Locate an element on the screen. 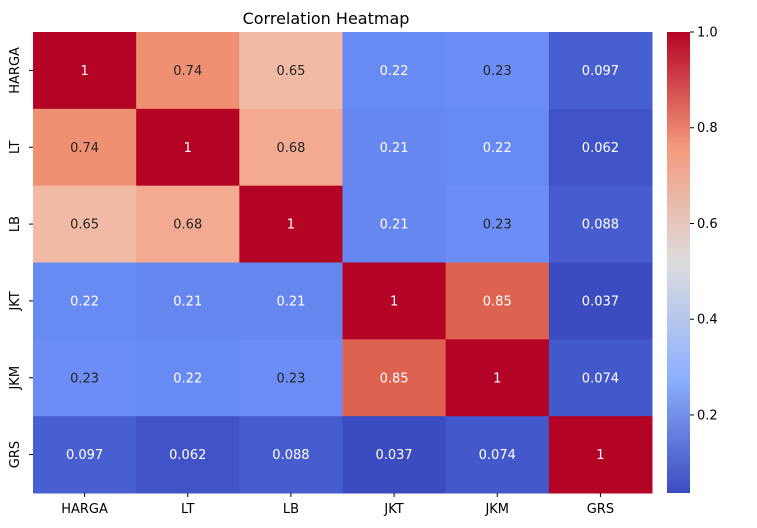 The height and width of the screenshot is (528, 757). x-tick-label: HARGA is located at coordinates (84, 509).